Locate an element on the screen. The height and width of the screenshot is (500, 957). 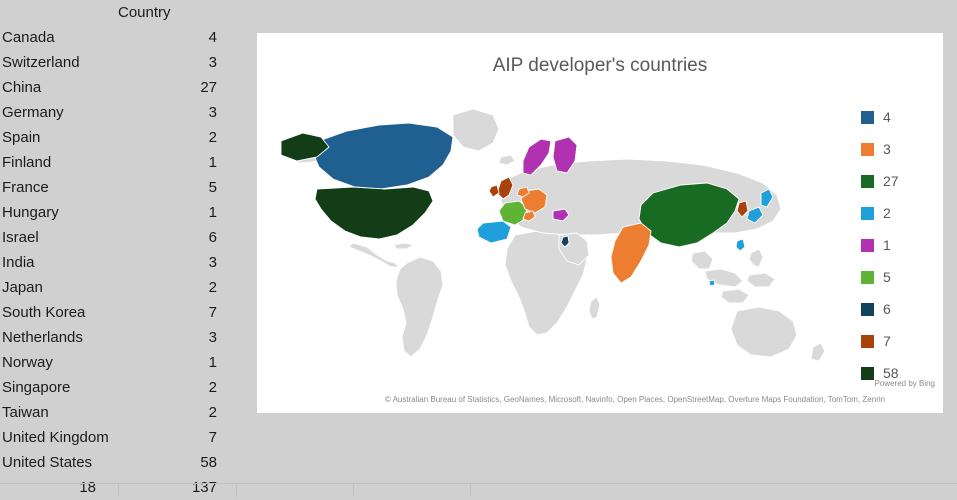
spreadsheet-gridlines is located at coordinates (478, 490).